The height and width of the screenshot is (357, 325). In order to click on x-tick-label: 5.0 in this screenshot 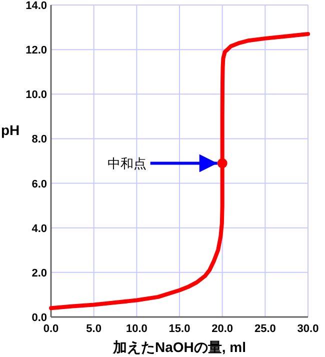, I will do `click(94, 329)`.